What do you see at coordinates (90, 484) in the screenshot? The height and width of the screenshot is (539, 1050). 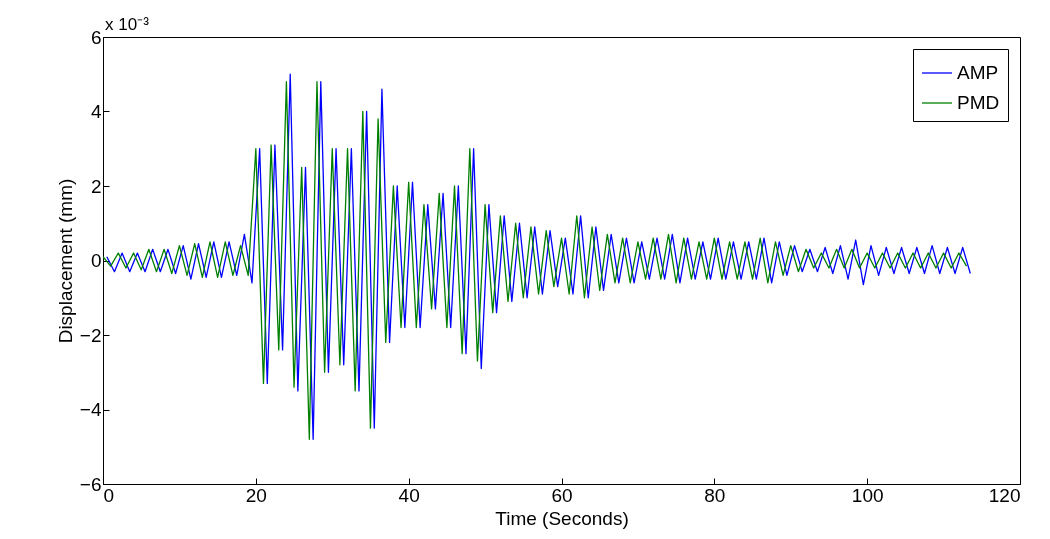 I see `y-tick-label: −6` at bounding box center [90, 484].